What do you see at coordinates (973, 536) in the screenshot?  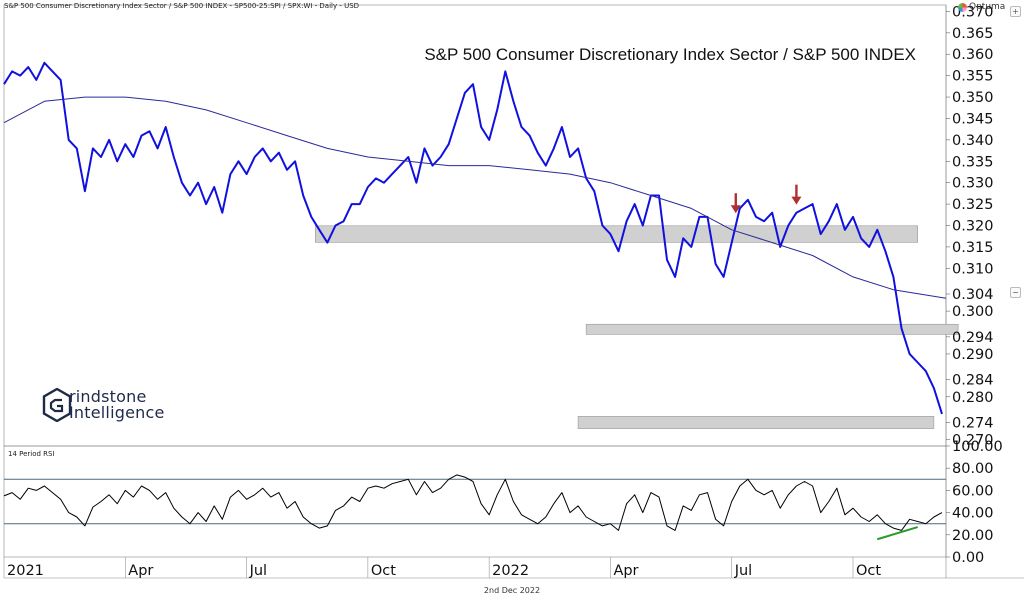 I see `rsi-y-tick-label: 20.00` at bounding box center [973, 536].